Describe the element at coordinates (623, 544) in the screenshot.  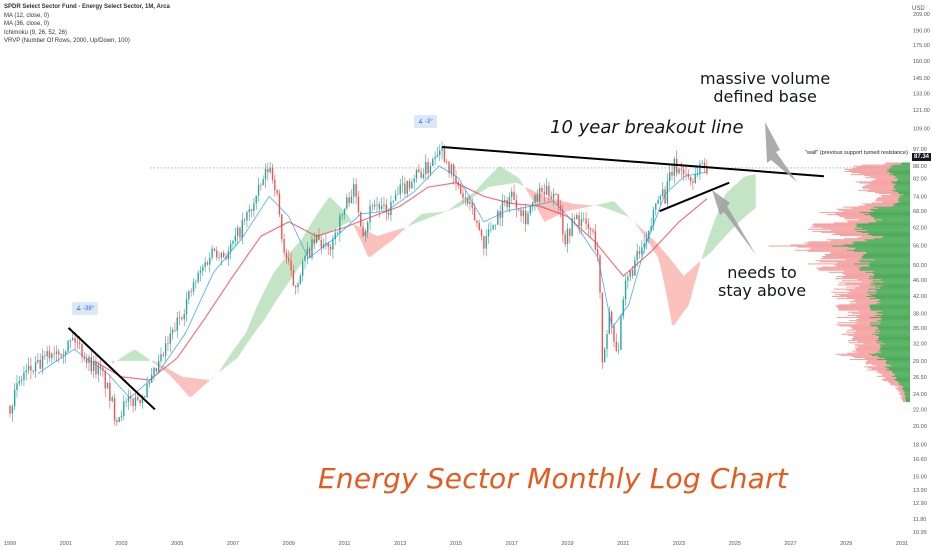
I see `time-tick-label: 2021` at that location.